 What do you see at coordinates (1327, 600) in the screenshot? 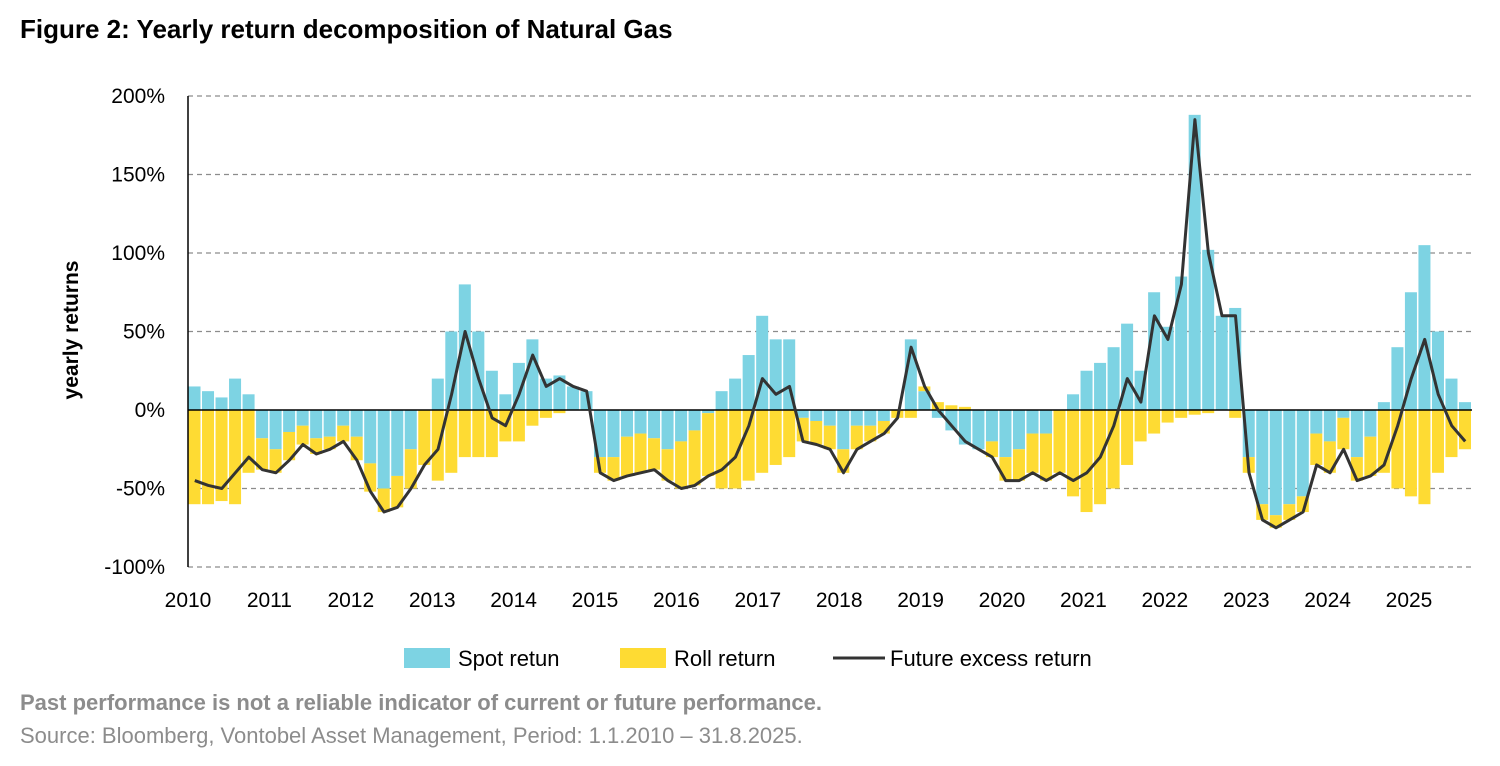
I see `x-tick-label: 2024` at bounding box center [1327, 600].